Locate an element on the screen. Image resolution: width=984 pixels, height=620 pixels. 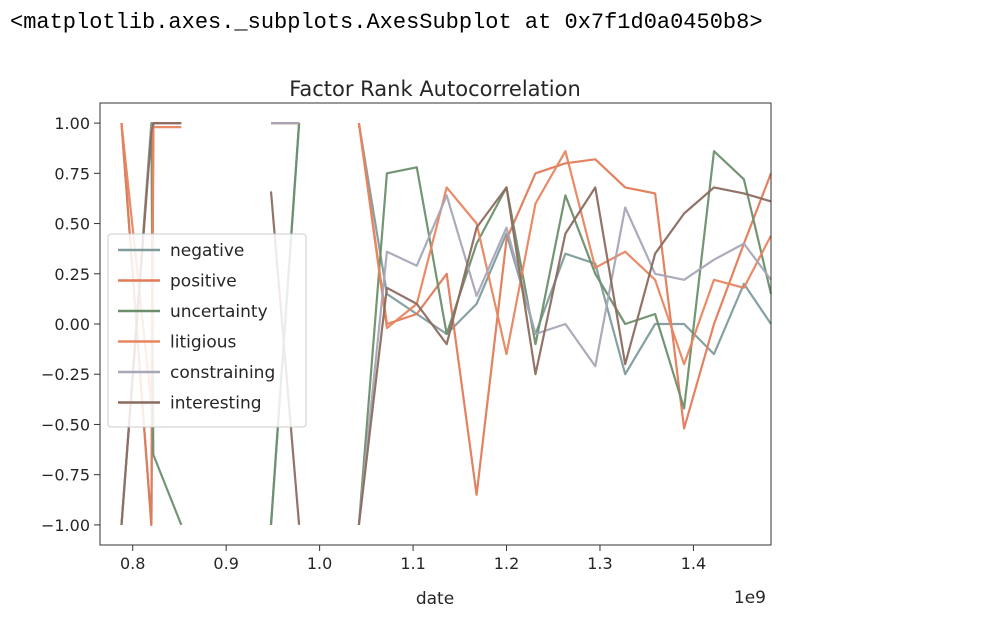
y-tick-label: −0.25 is located at coordinates (65, 374).